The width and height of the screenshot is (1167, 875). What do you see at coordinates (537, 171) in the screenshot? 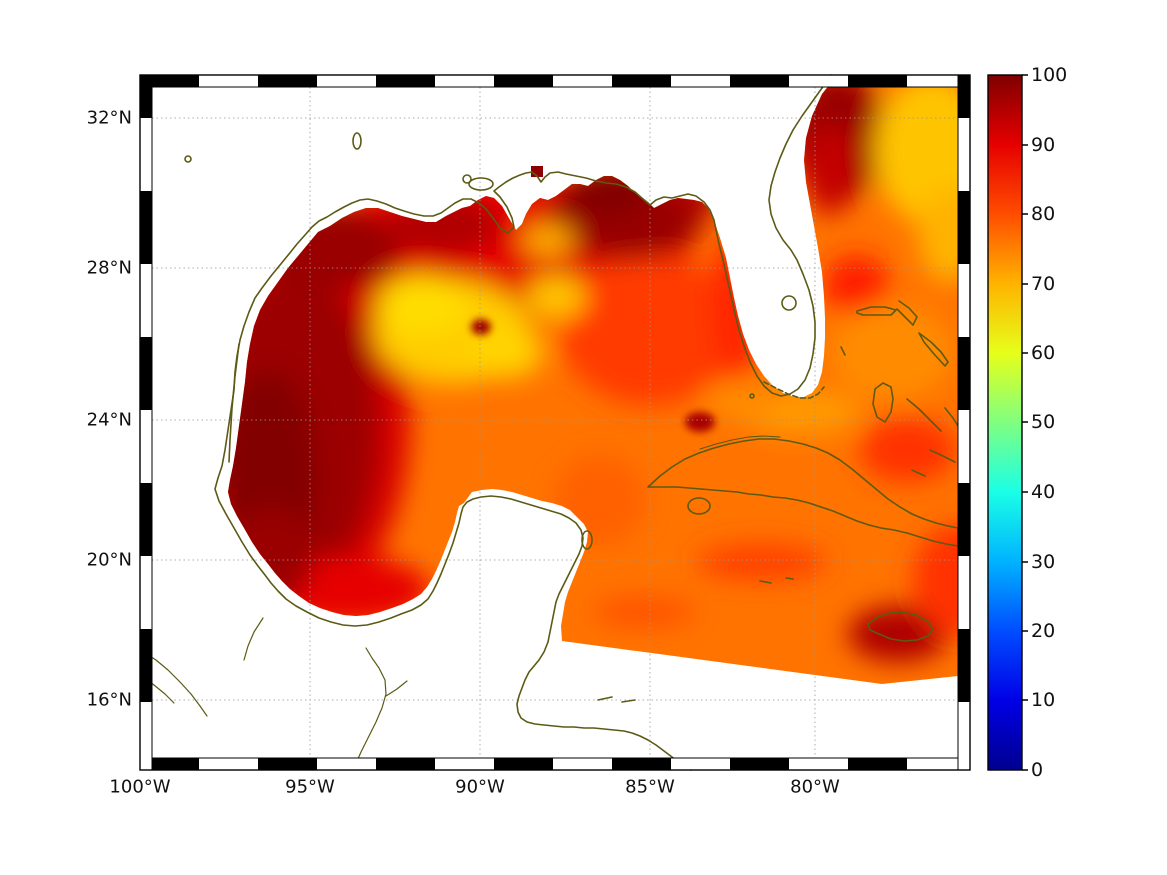
I see `coastal-data-cell` at bounding box center [537, 171].